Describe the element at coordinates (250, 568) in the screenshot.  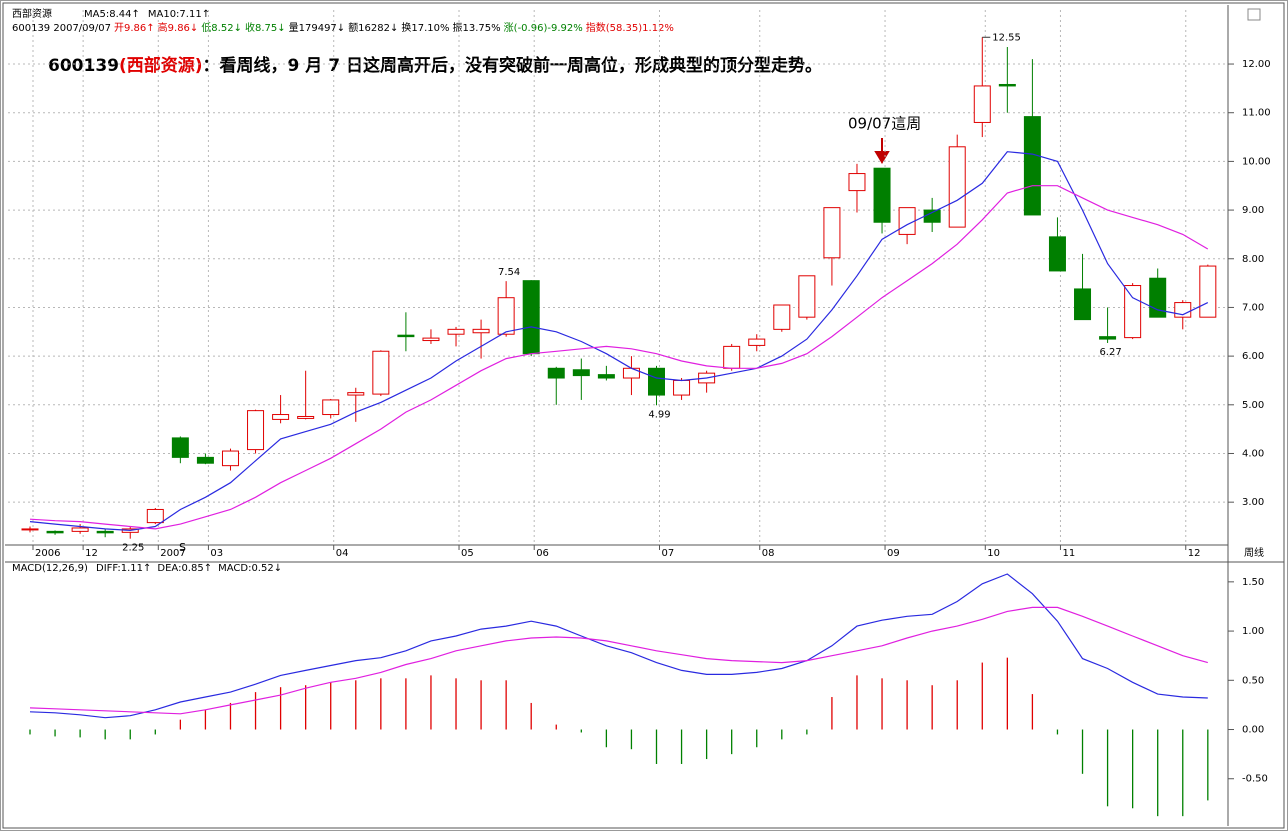
I see `legend-item: MACD:0.52↓` at that location.